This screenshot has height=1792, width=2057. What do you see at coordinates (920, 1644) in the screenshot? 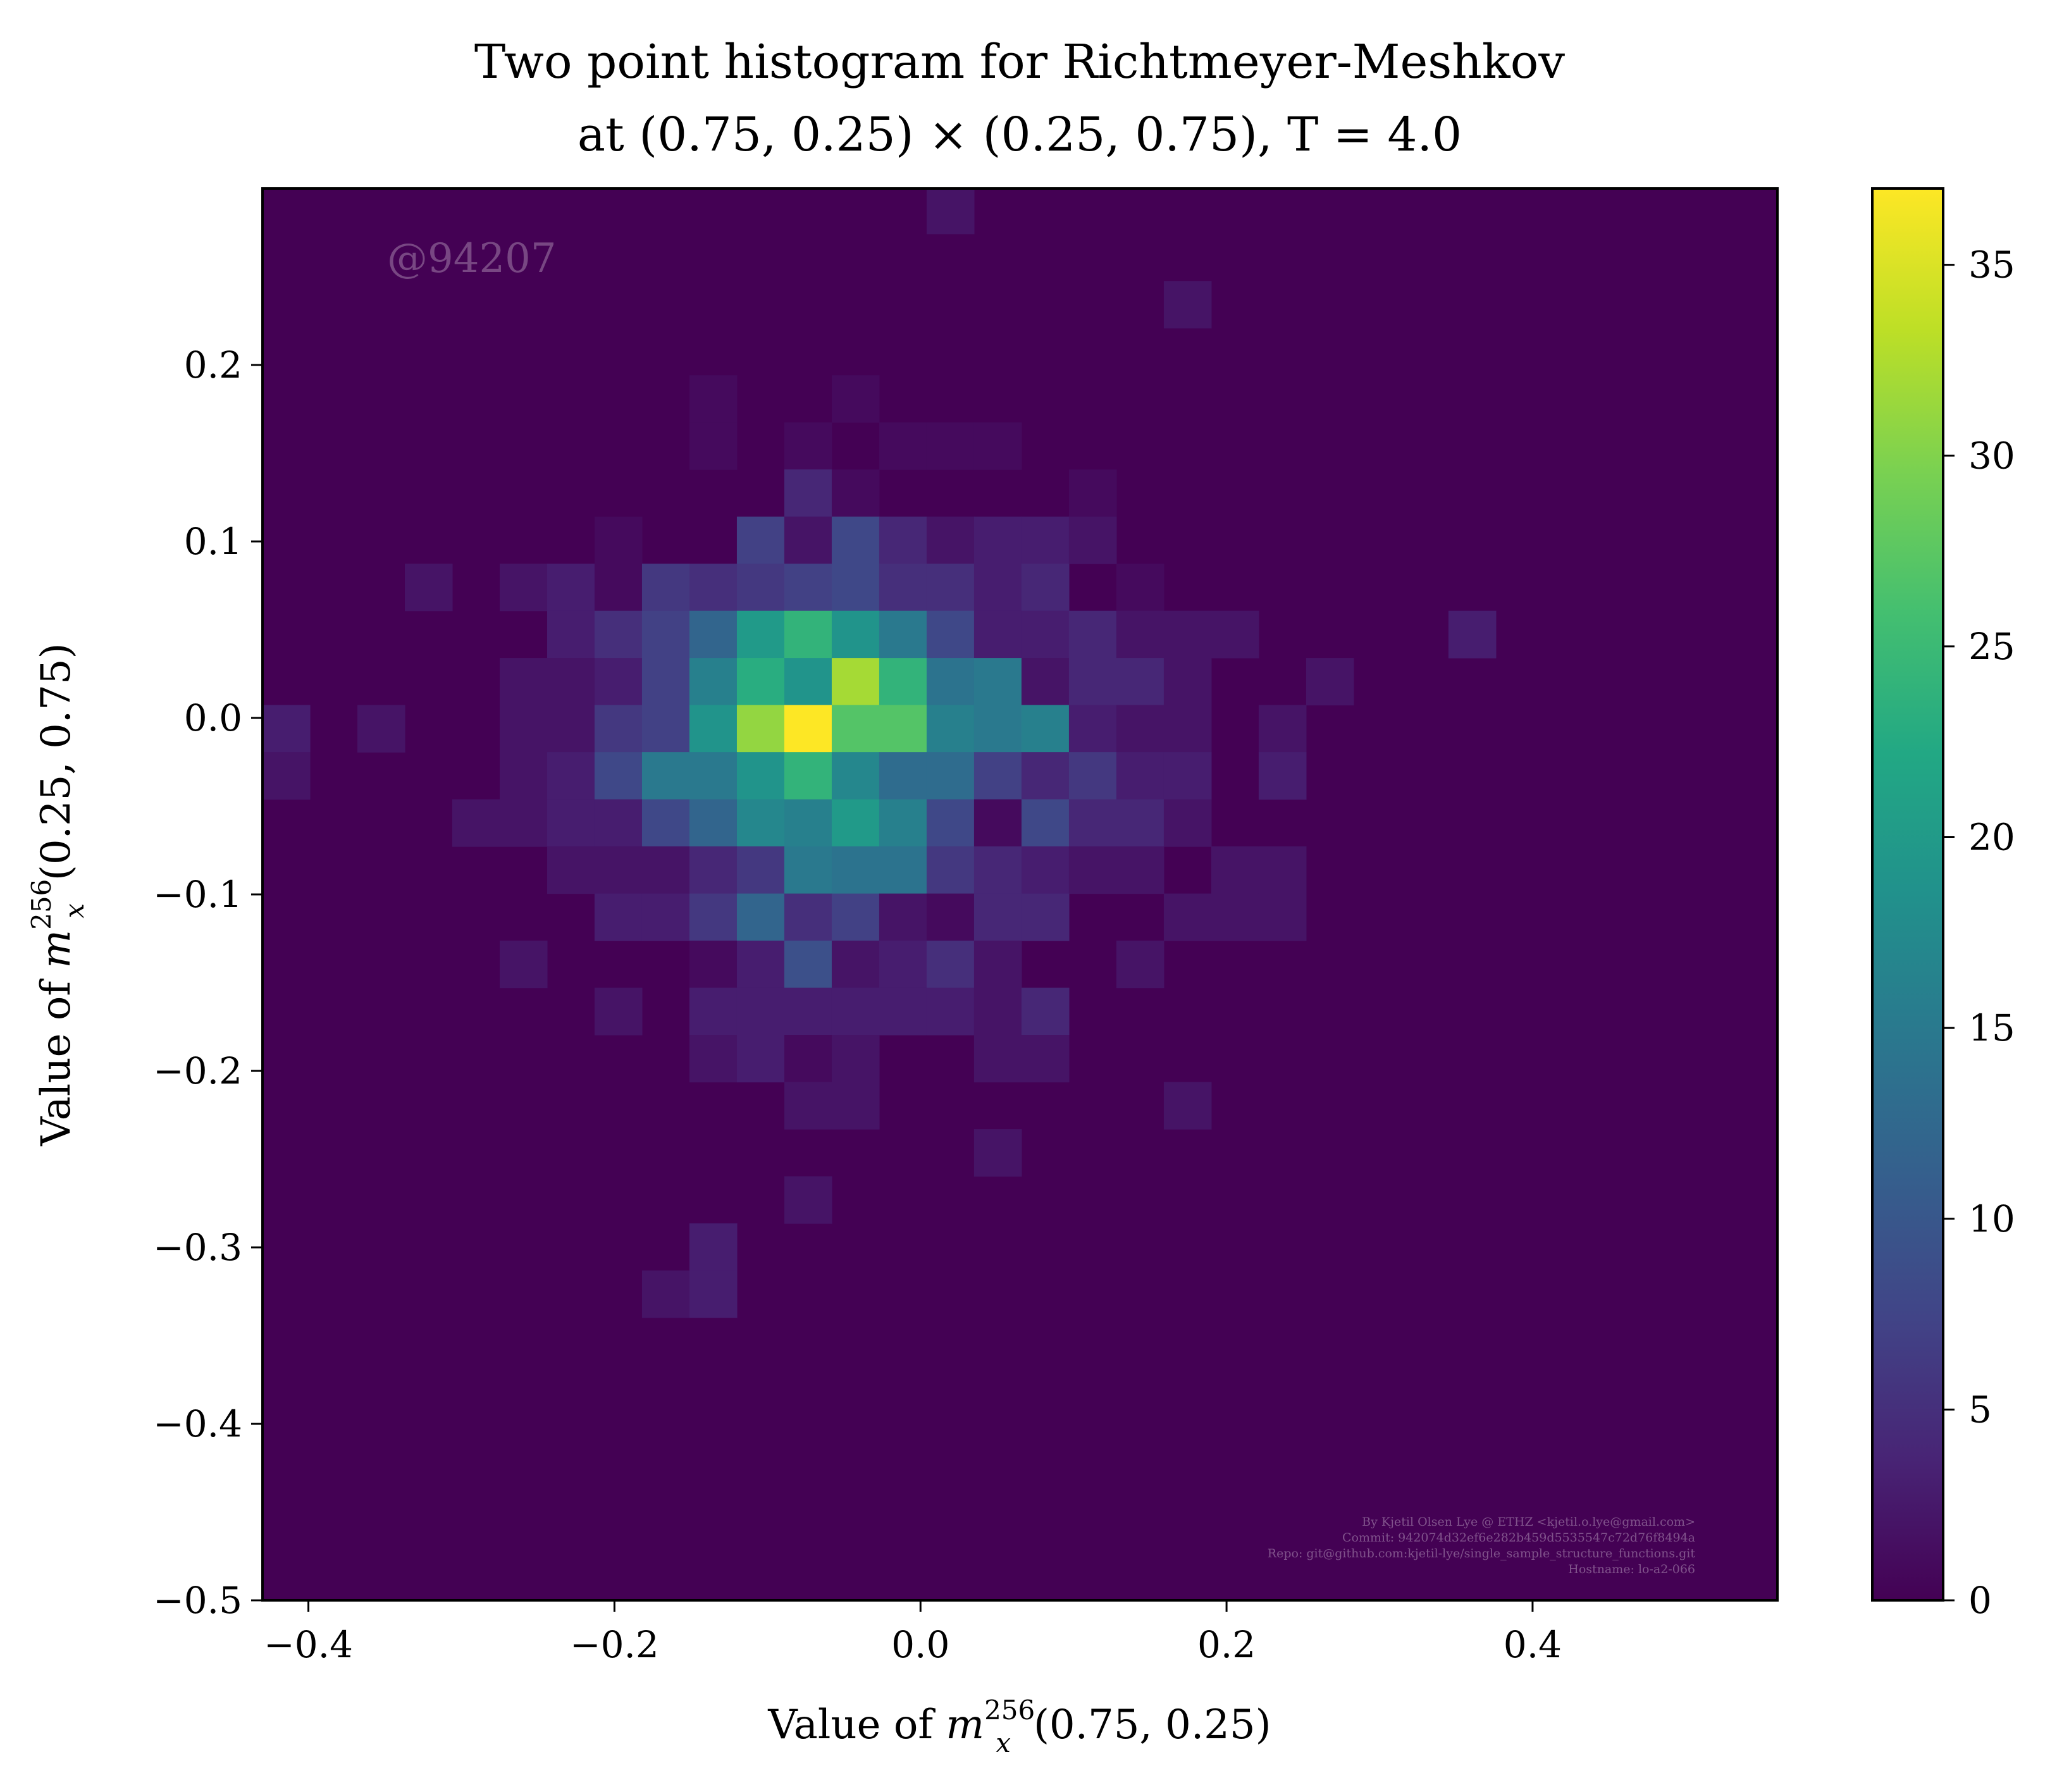
I see `x-tick-label: 0.0` at bounding box center [920, 1644].